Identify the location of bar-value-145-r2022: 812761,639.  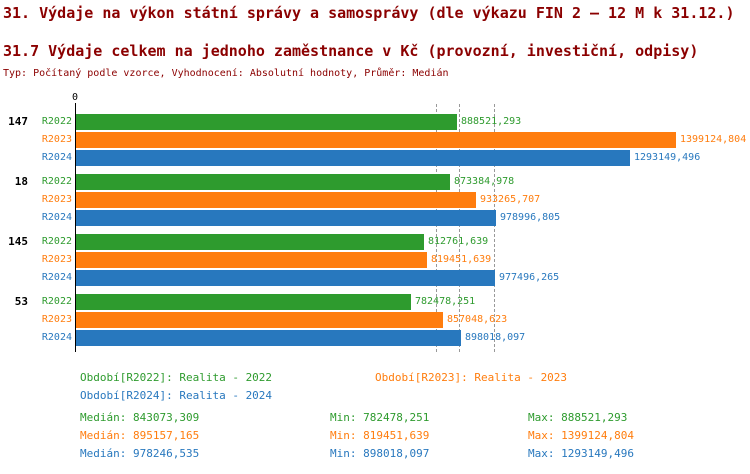
(458, 241).